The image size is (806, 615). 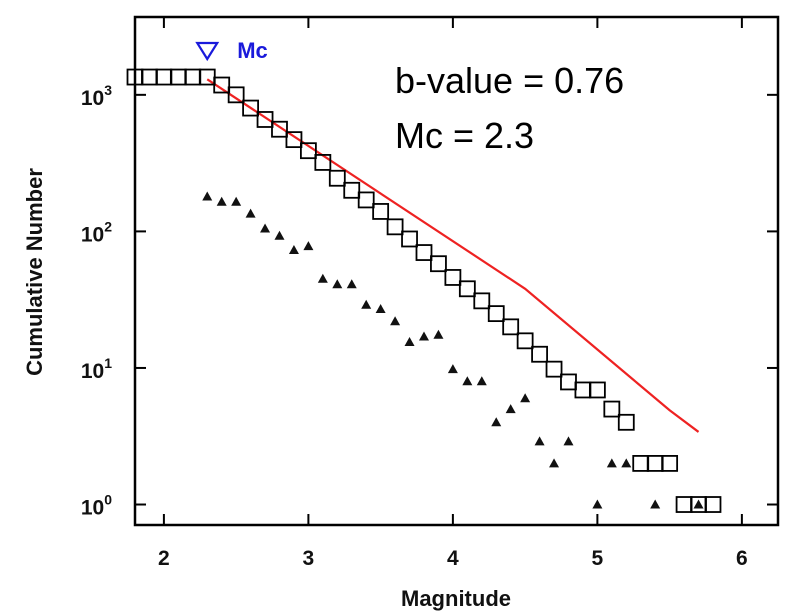 I want to click on y-axis-title: Cumulative Number, so click(x=34, y=272).